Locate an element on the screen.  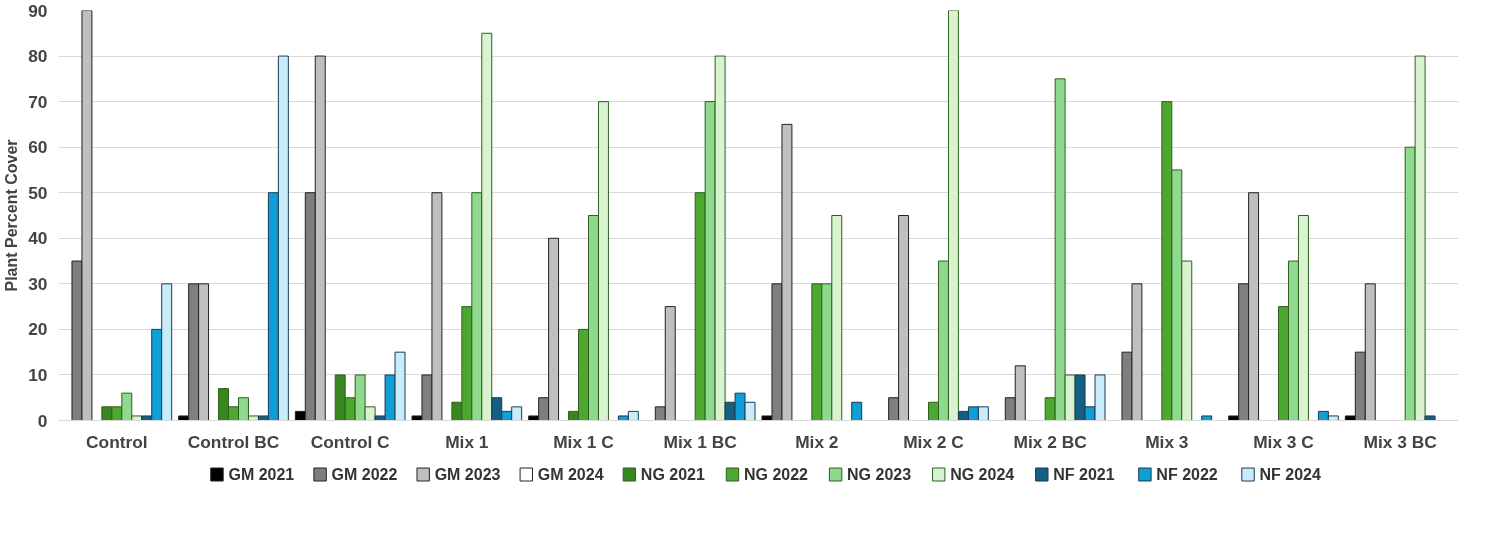
legend-label: NF 2022 is located at coordinates (1187, 474).